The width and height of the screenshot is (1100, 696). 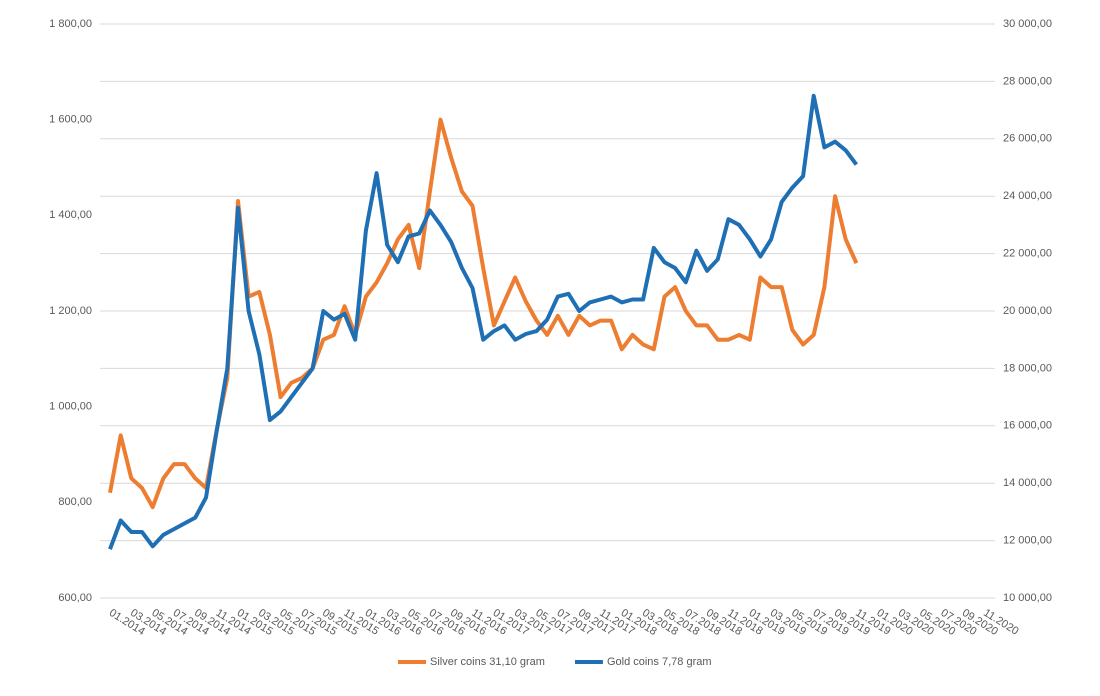 What do you see at coordinates (1027, 81) in the screenshot?
I see `y2-tick-label: 28 000,00` at bounding box center [1027, 81].